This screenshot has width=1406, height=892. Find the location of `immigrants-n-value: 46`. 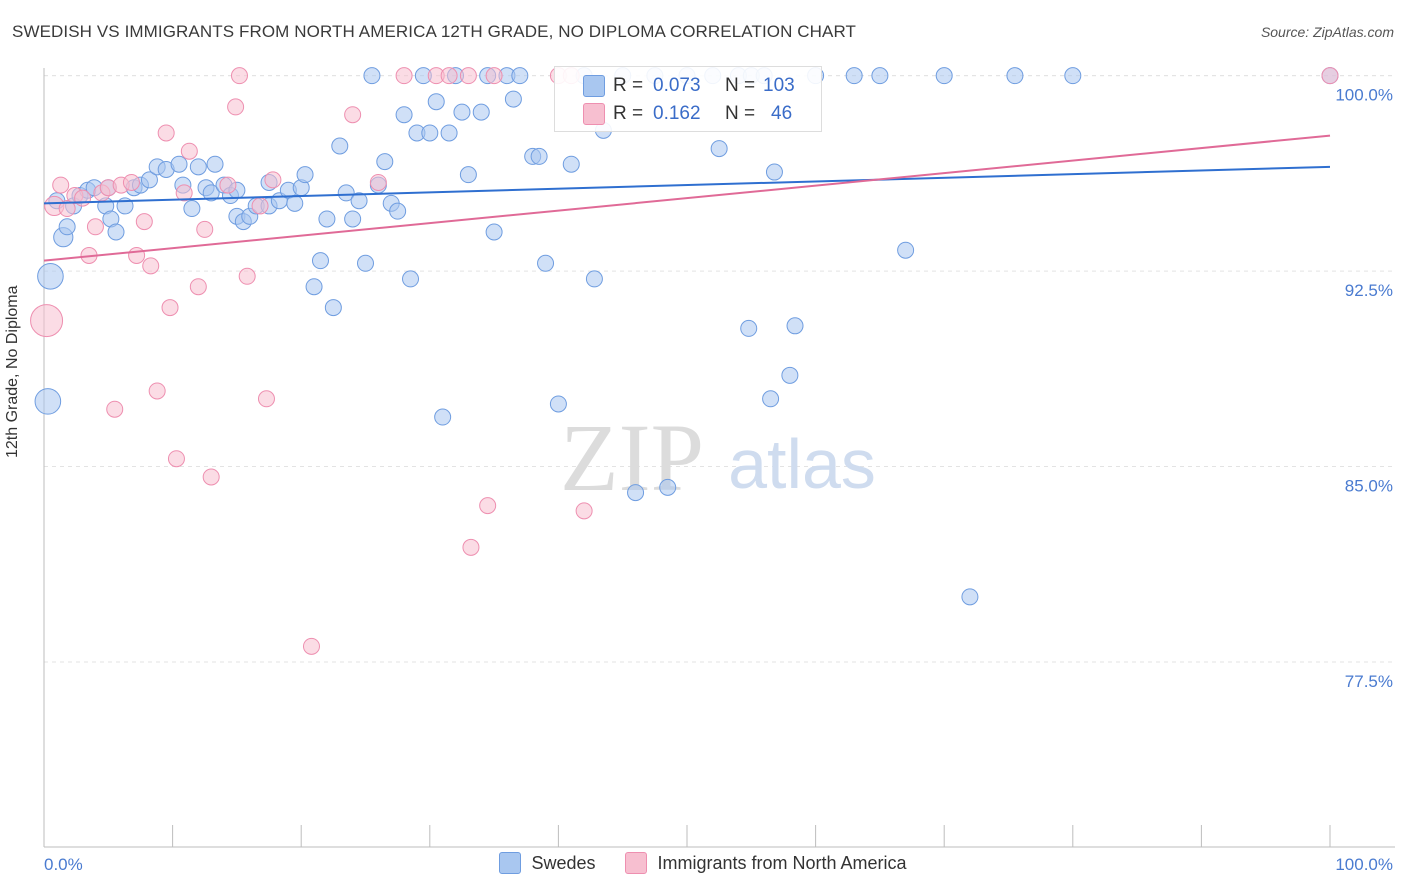

immigrants-n-value: 46 is located at coordinates (782, 113).